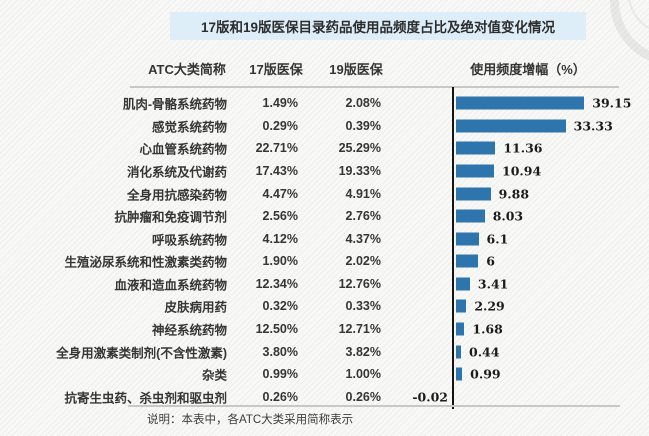 This screenshot has height=436, width=649. What do you see at coordinates (359, 148) in the screenshot?
I see `v19-percent-value: 25.29%` at bounding box center [359, 148].